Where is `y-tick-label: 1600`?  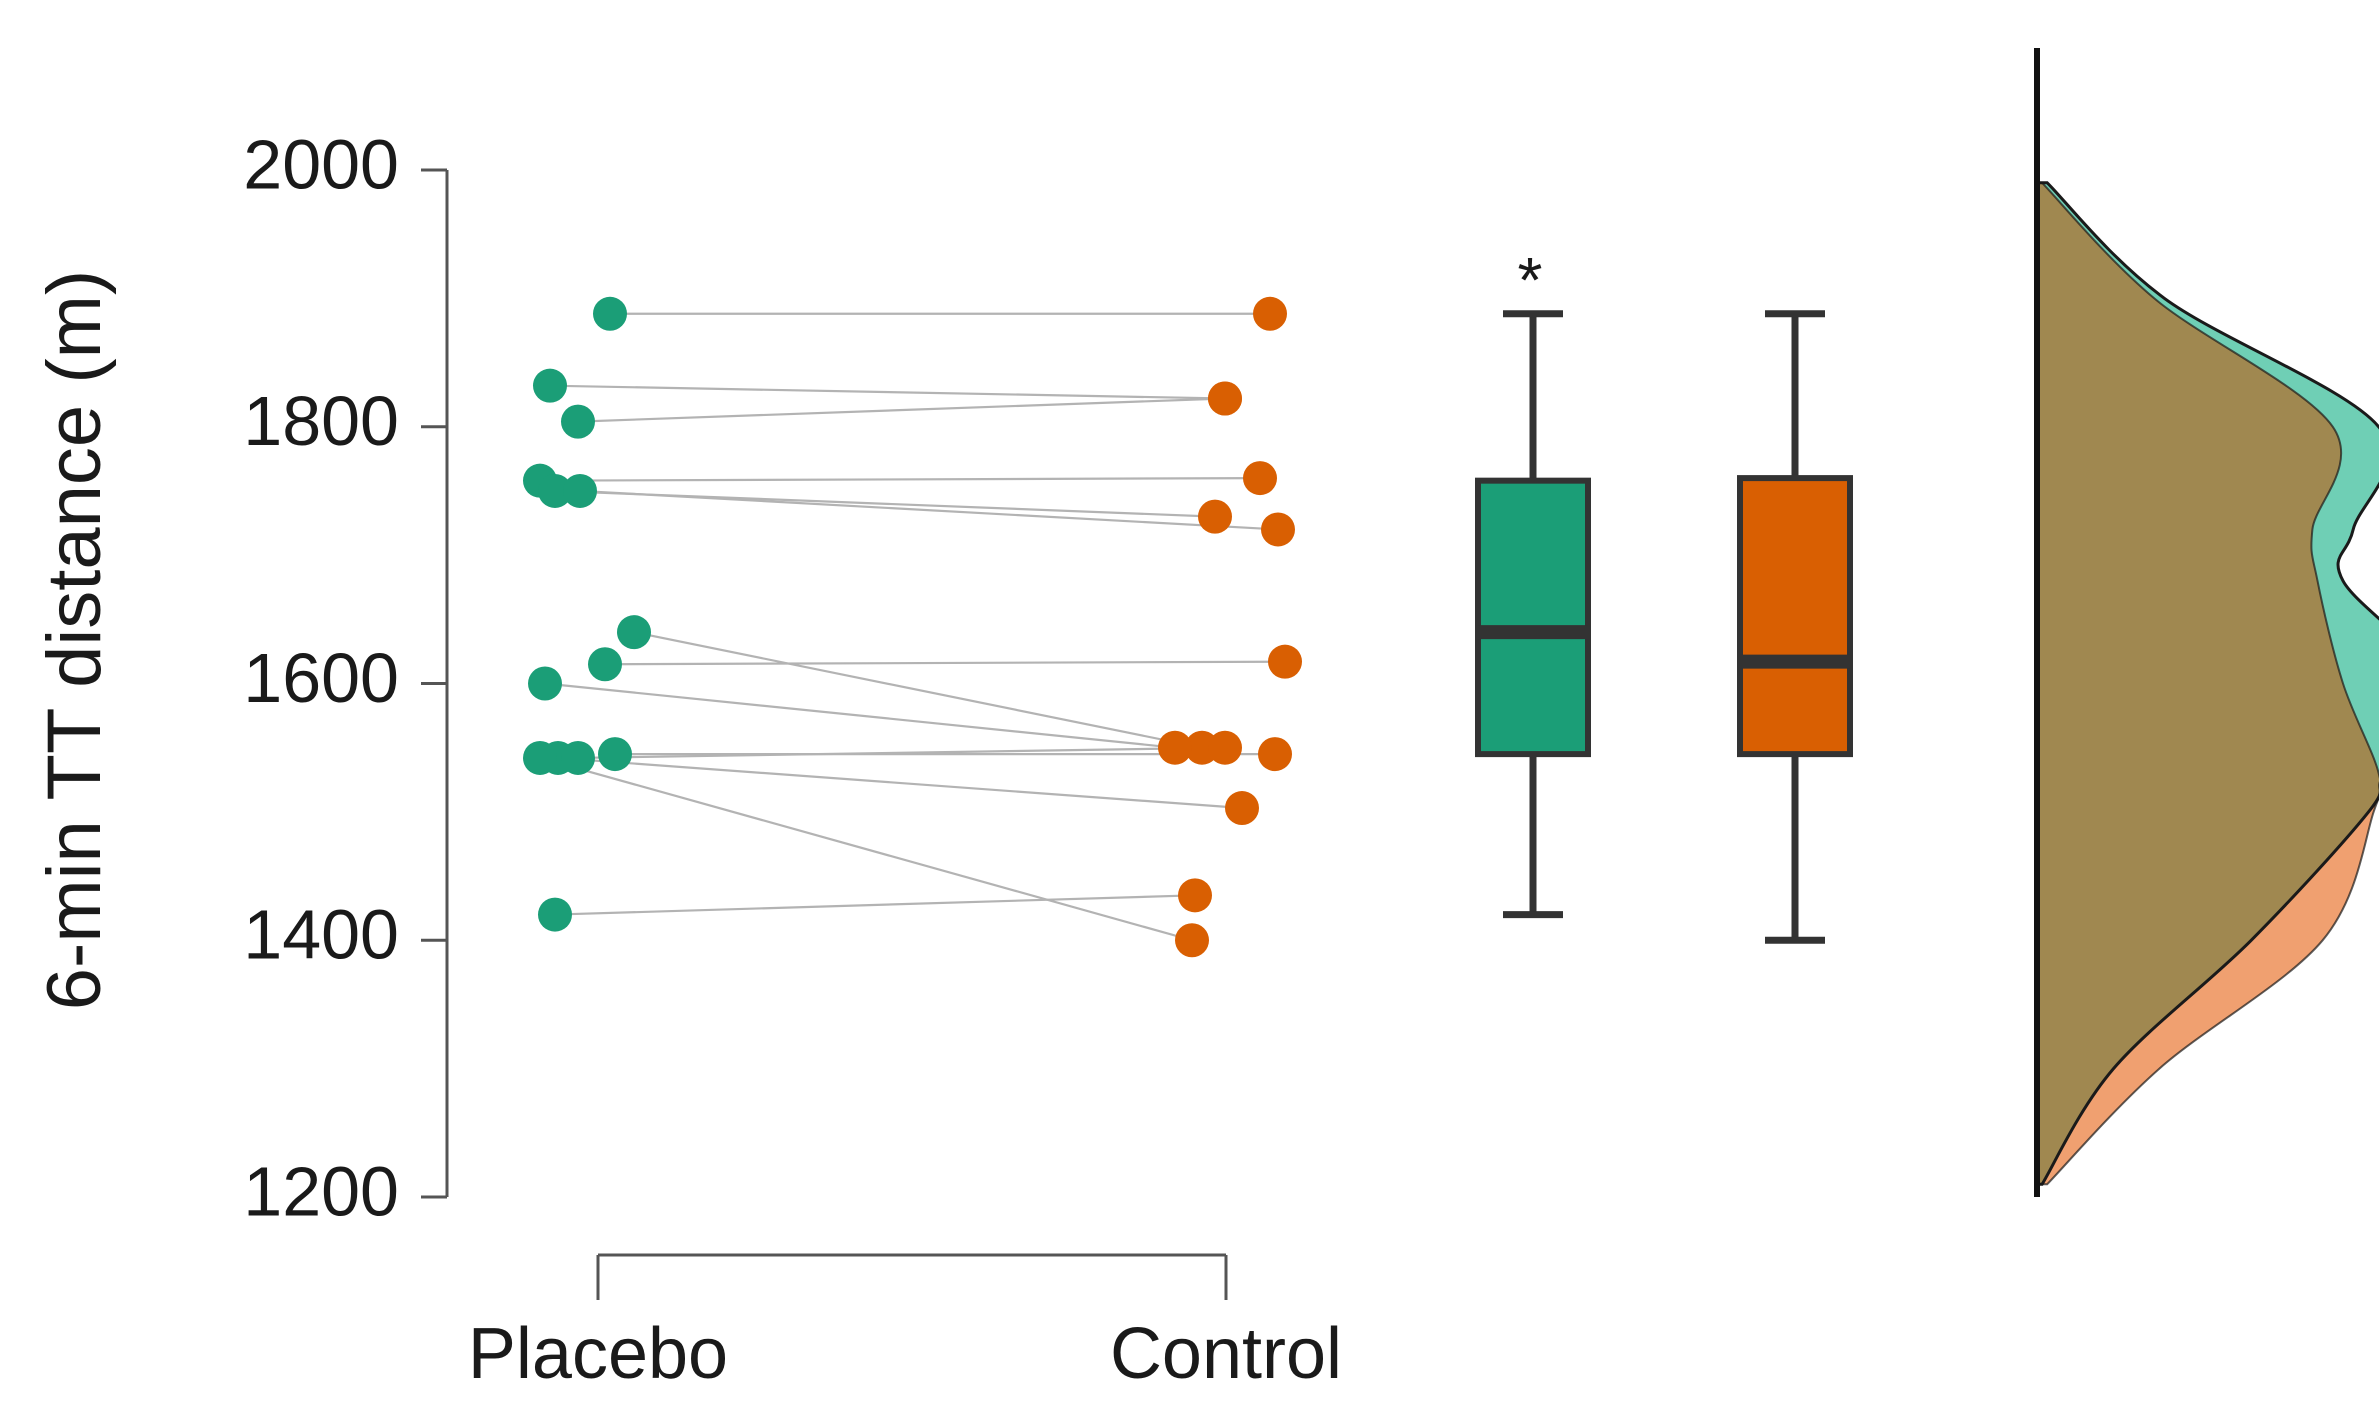
y-tick-label: 1600 is located at coordinates (321, 678).